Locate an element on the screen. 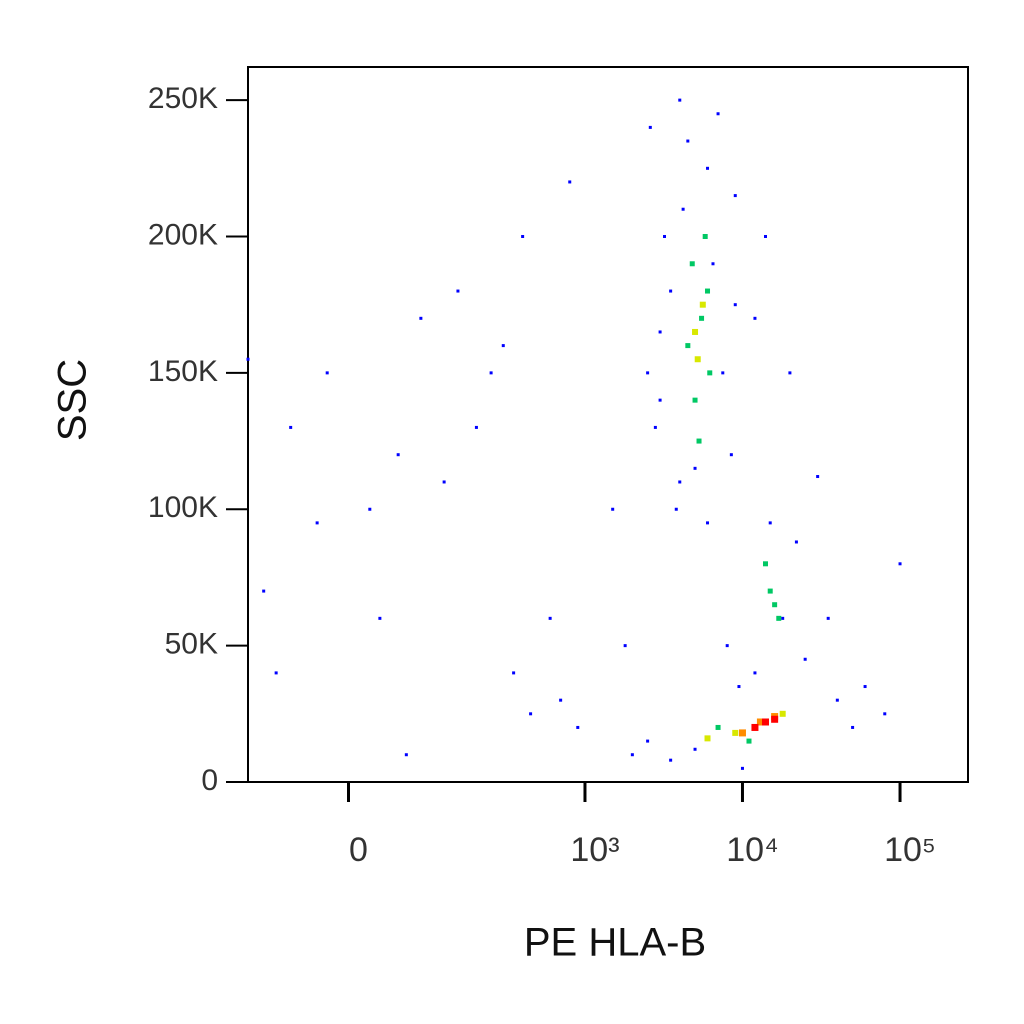 This screenshot has height=1024, width=1024. x-tick-label: 10³ is located at coordinates (594, 850).